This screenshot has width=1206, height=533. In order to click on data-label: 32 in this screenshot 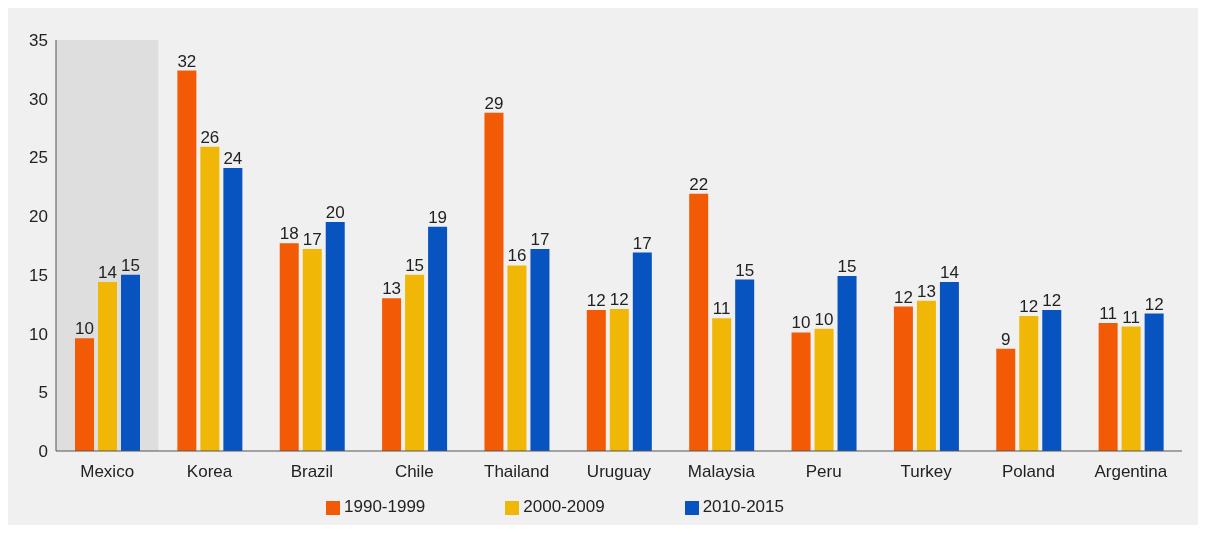, I will do `click(187, 61)`.